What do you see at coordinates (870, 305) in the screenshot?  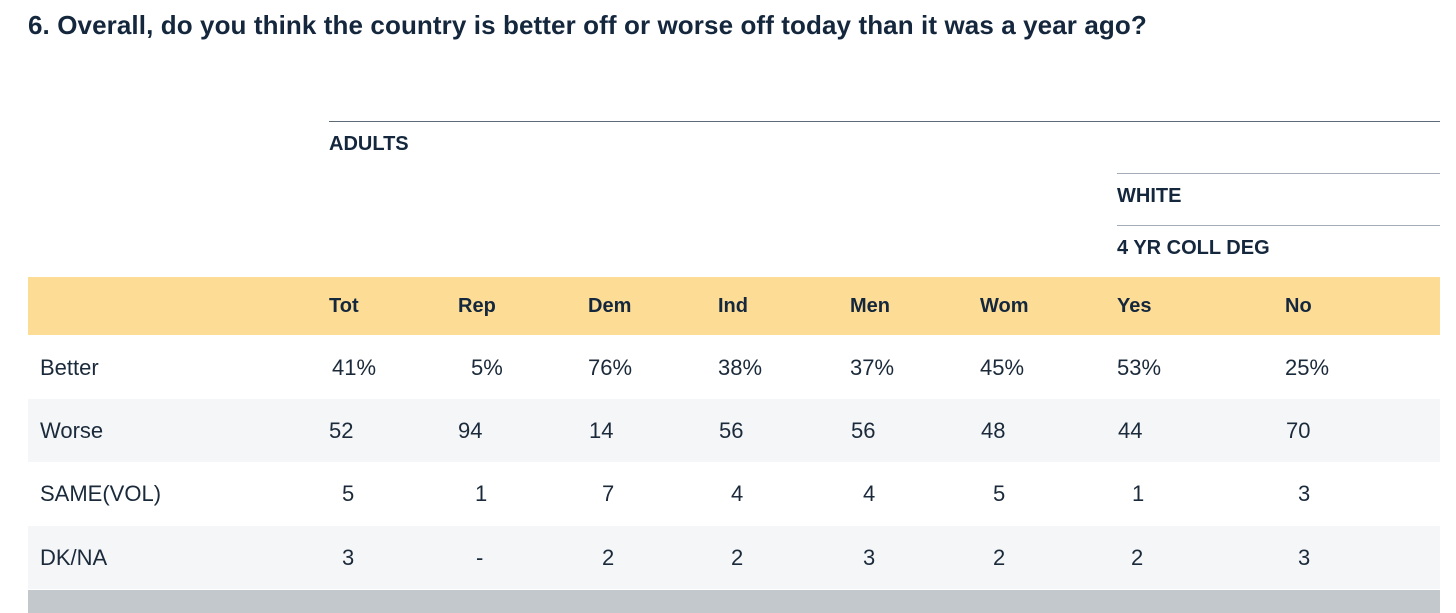 I see `column-header: Men` at bounding box center [870, 305].